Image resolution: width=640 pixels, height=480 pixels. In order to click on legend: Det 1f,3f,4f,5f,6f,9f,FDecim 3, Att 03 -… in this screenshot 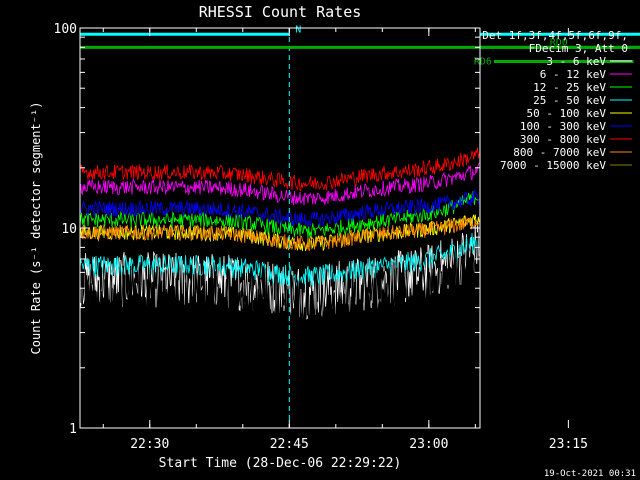, I will do `click(557, 100)`.